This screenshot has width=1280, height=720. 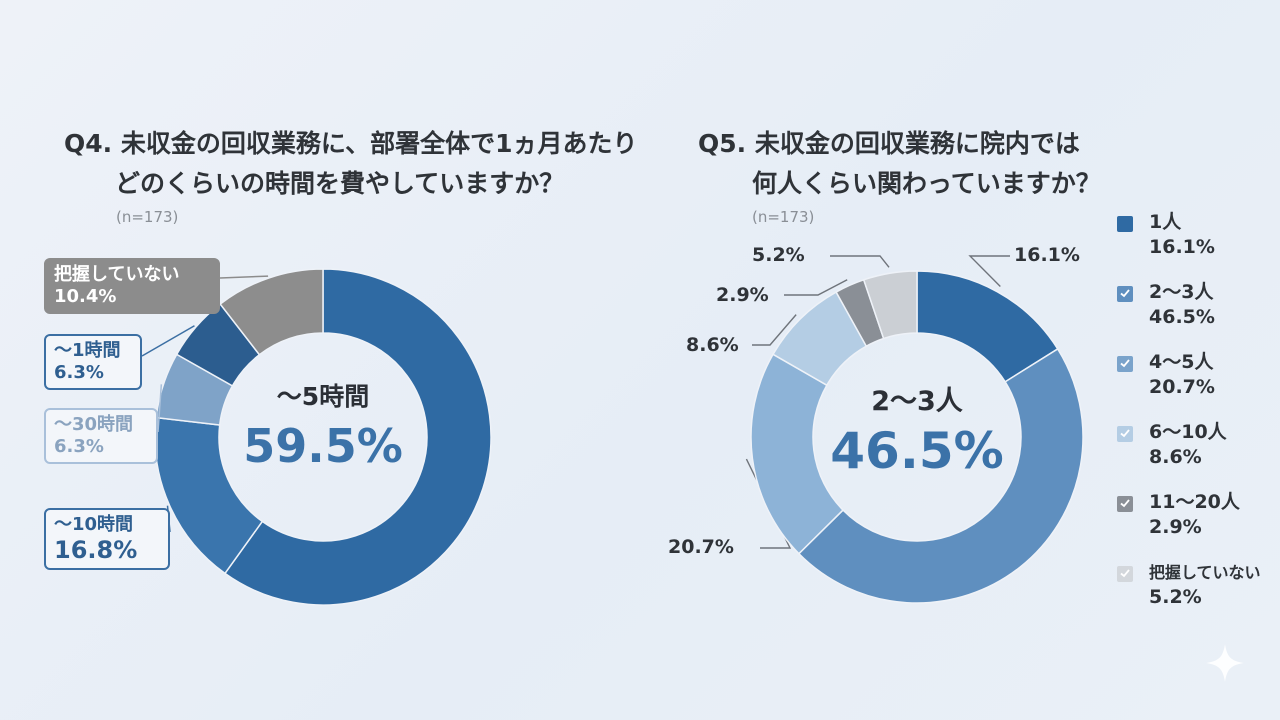 I want to click on legend-value-4-5: 20.7%, so click(x=1182, y=387).